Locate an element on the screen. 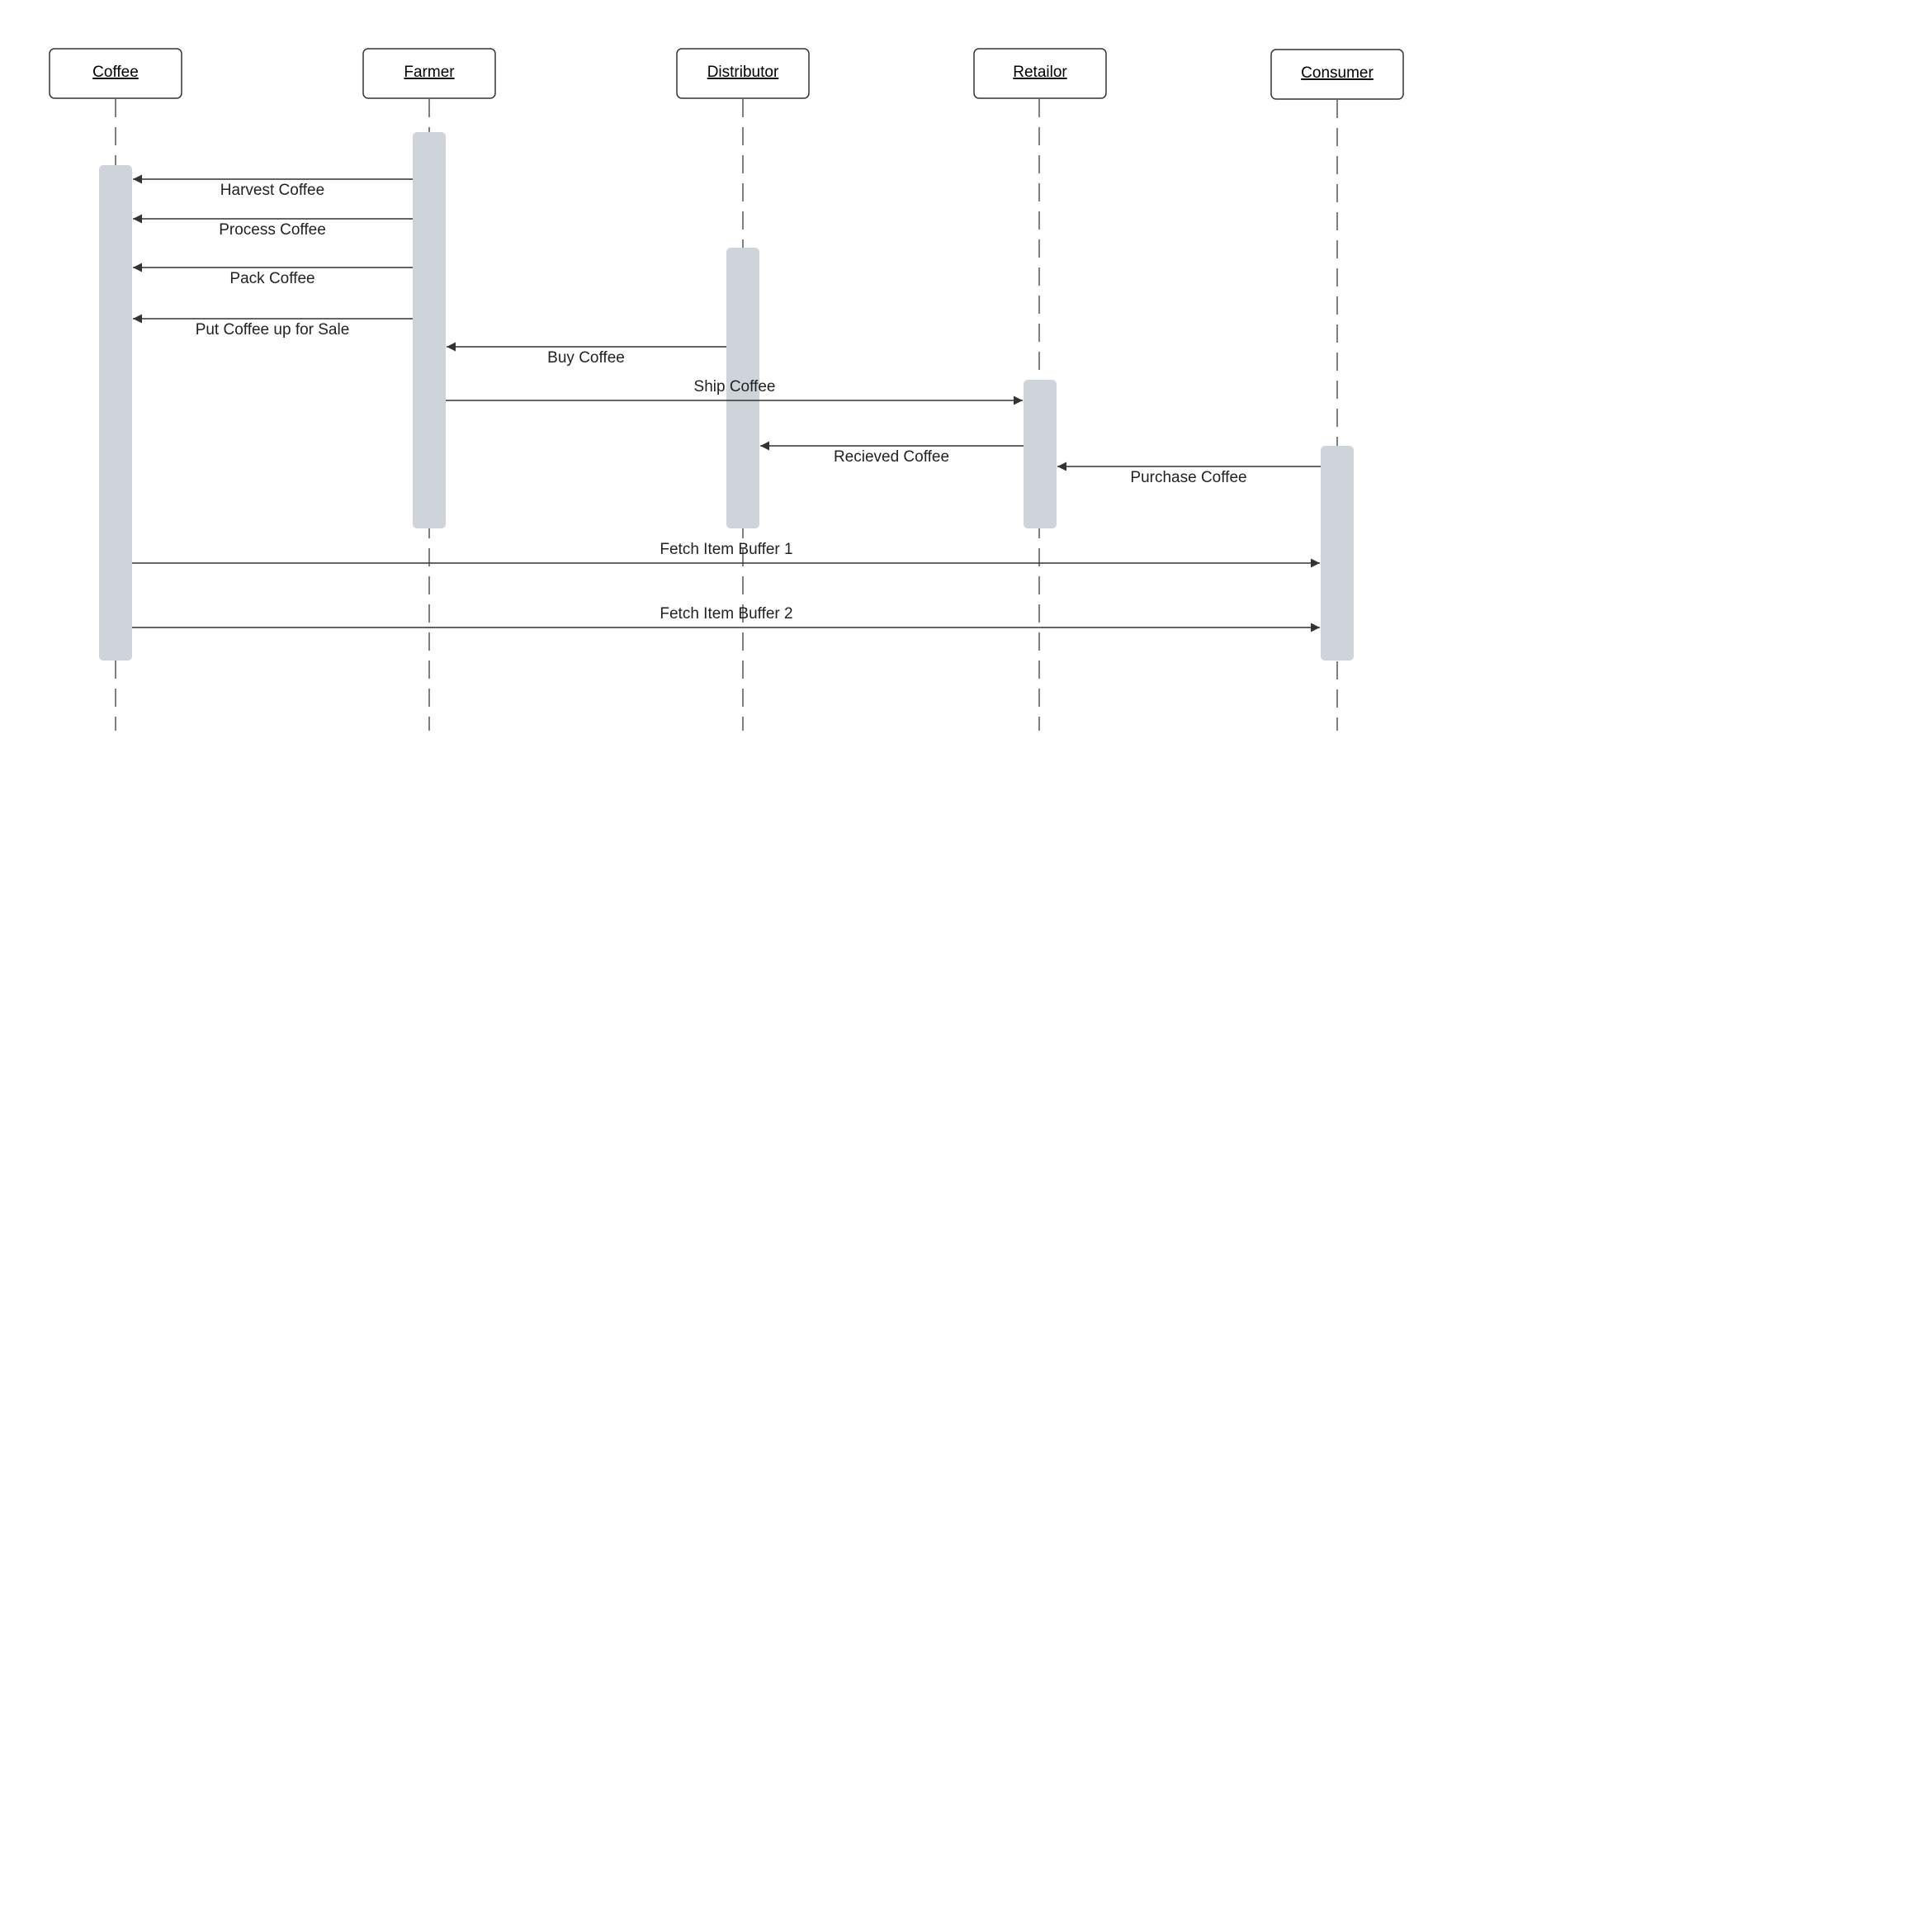 Image resolution: width=1915 pixels, height=1932 pixels. message-ship-coffee: Ship Coffee is located at coordinates (734, 391).